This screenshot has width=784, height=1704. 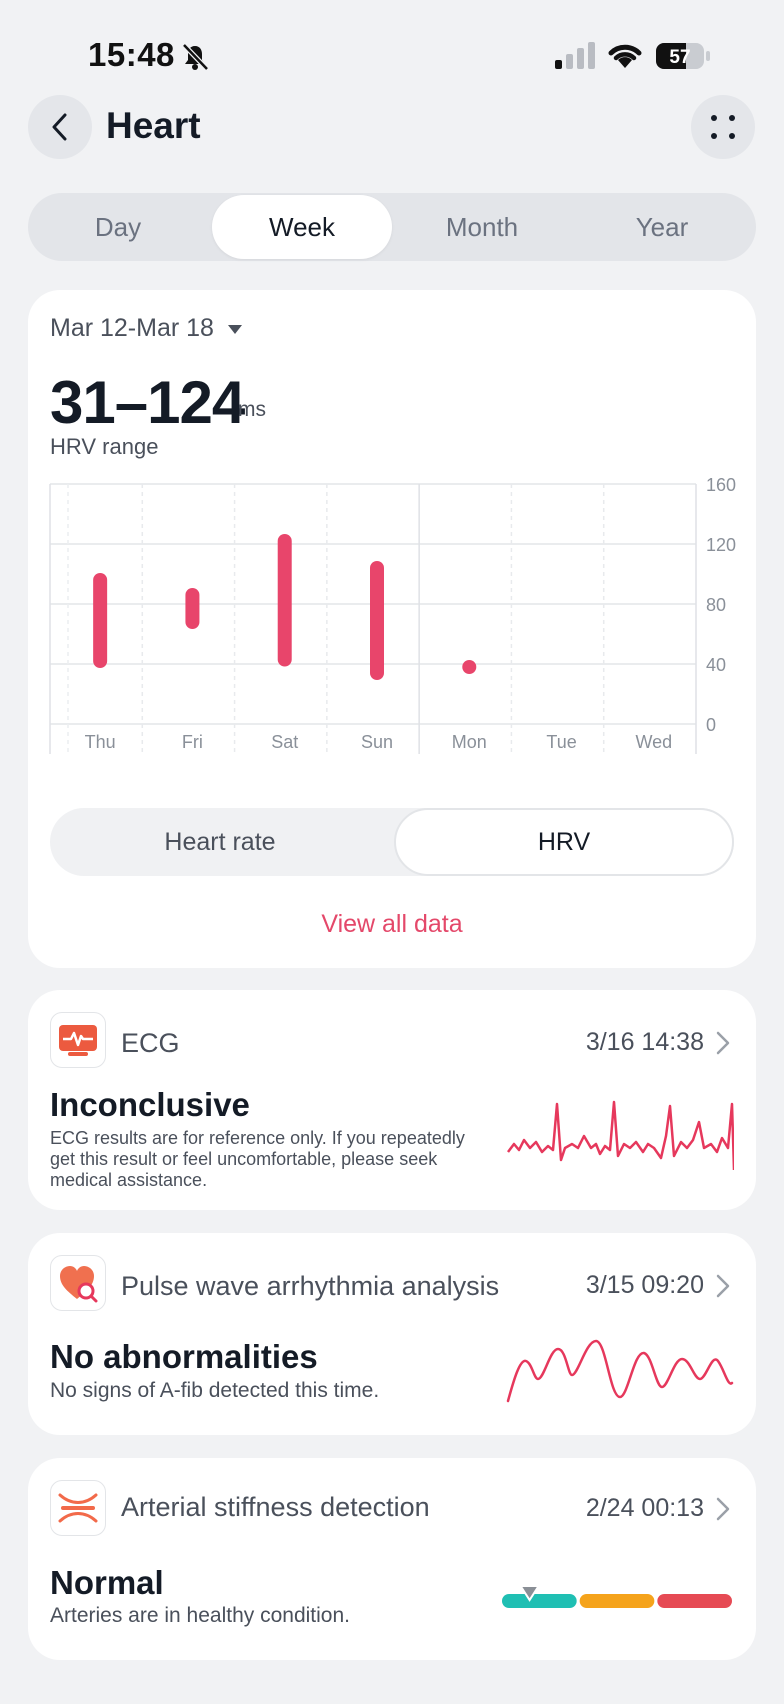 What do you see at coordinates (150, 1043) in the screenshot?
I see `ecg-title: ECG` at bounding box center [150, 1043].